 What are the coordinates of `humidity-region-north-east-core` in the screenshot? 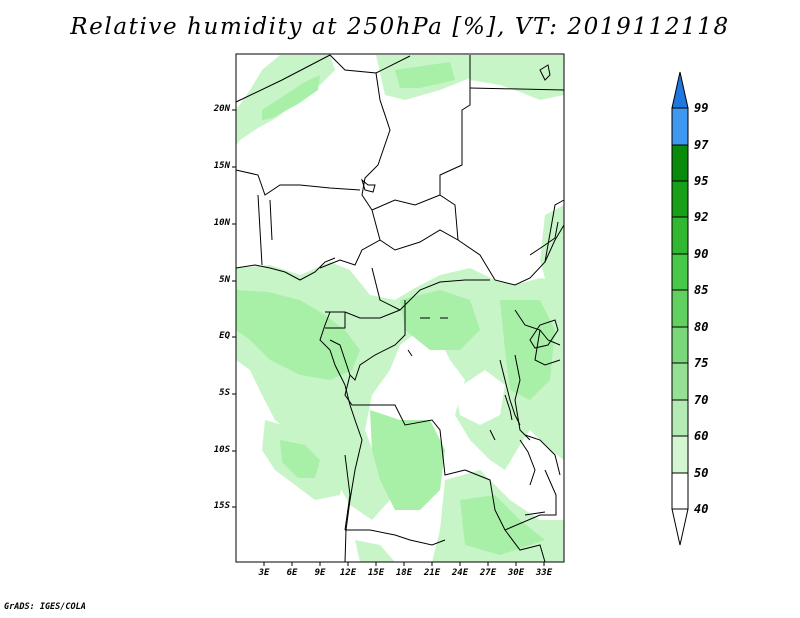 It's located at (425, 75).